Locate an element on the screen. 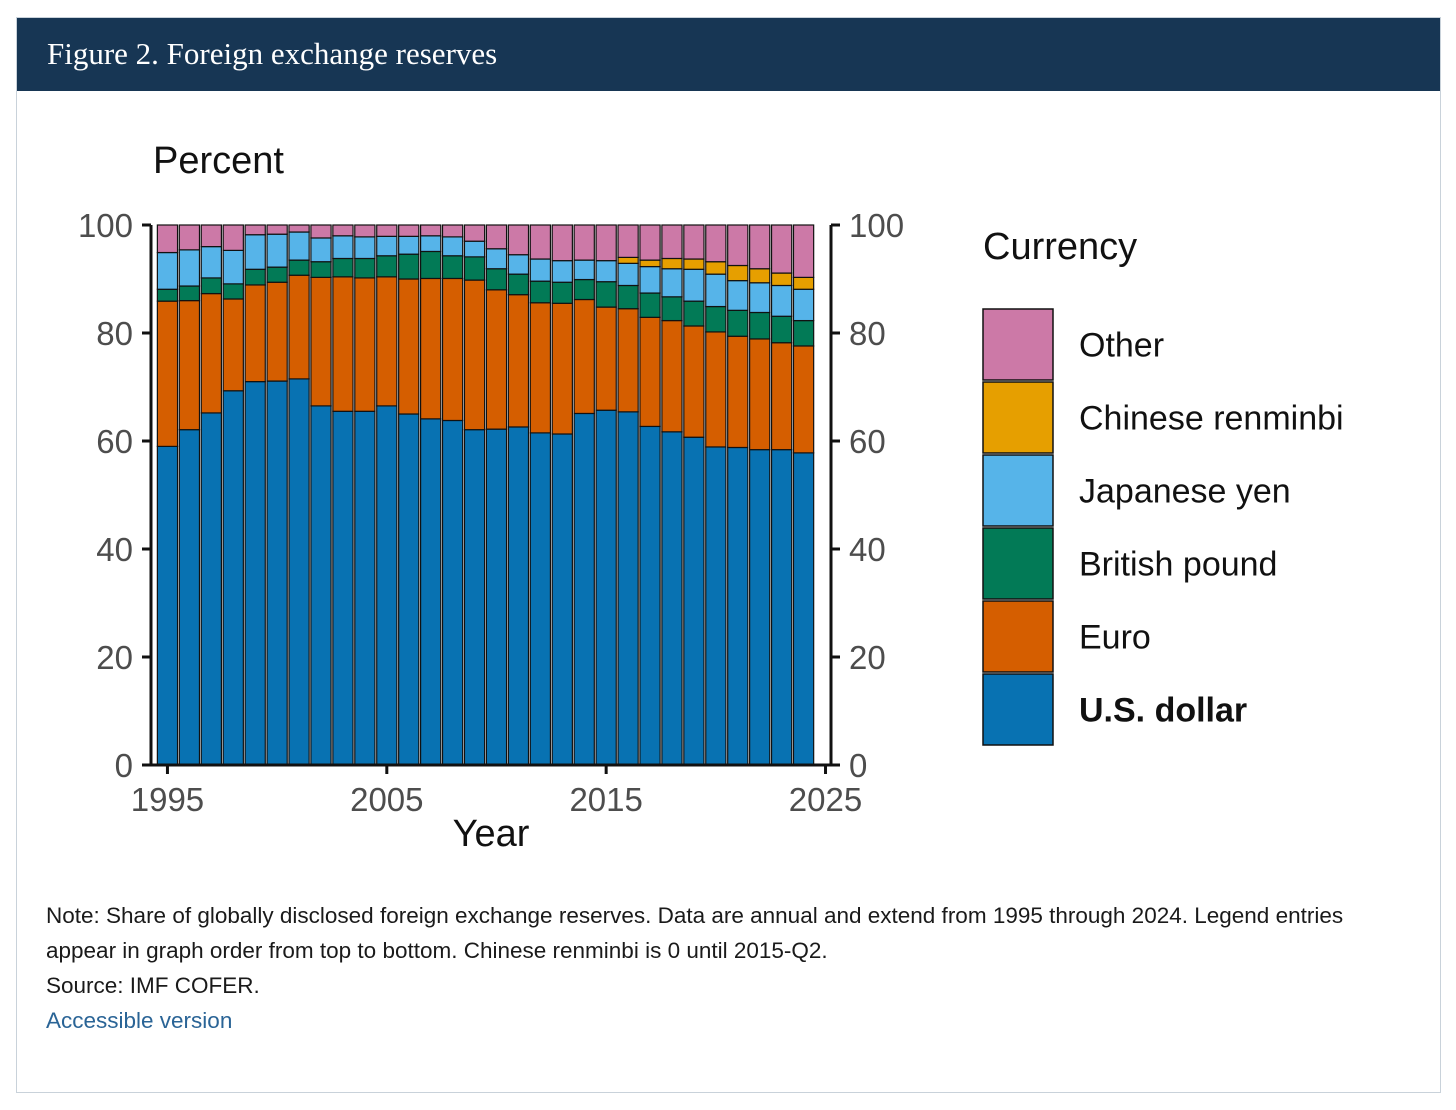 The width and height of the screenshot is (1456, 1110). bar-british-pound-2013 is located at coordinates (562, 292).